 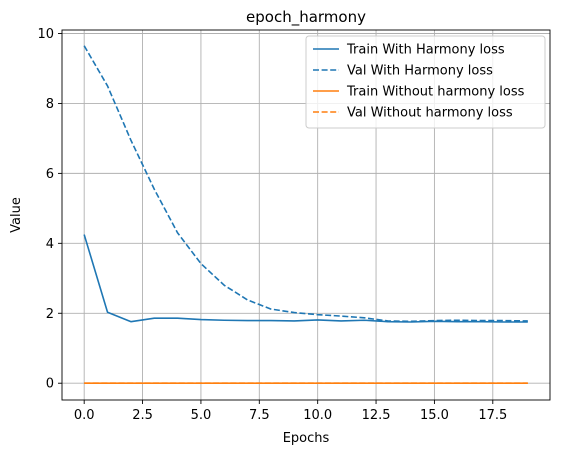 What do you see at coordinates (50, 244) in the screenshot?
I see `y-tick-label: 4` at bounding box center [50, 244].